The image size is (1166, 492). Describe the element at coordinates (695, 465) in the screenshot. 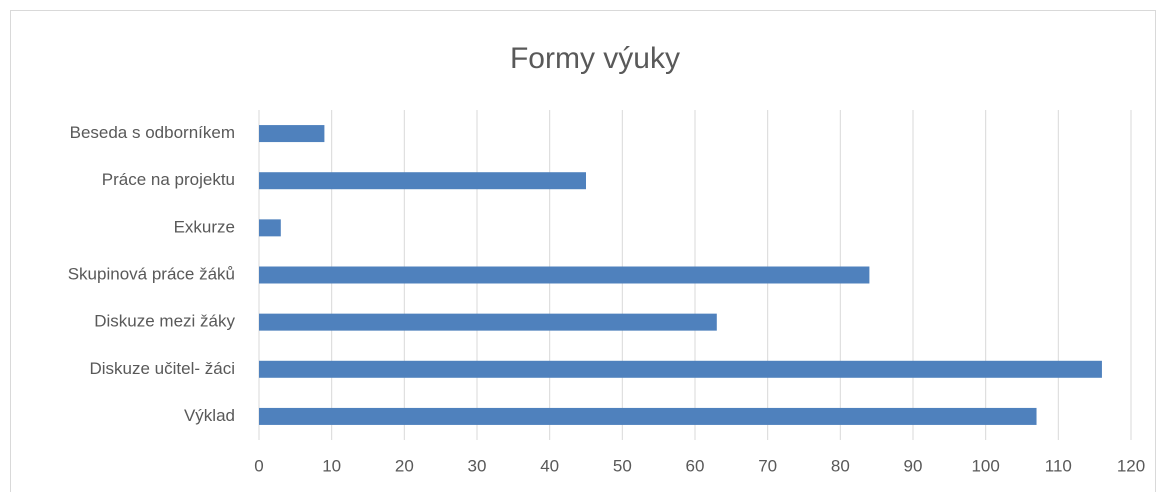

I see `x-tick-label: 60` at that location.